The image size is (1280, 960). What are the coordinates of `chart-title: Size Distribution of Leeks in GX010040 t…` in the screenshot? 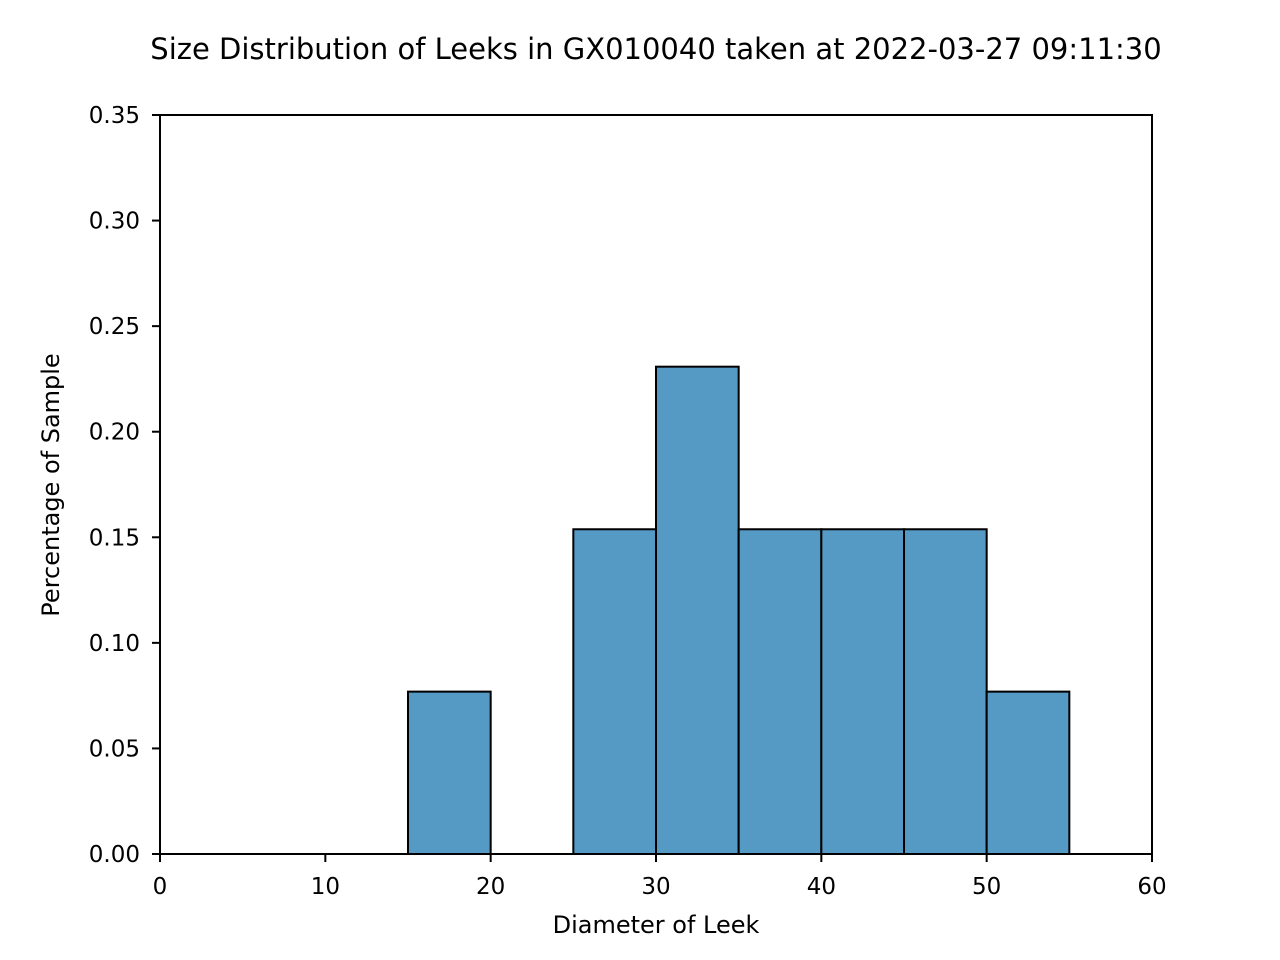 It's located at (655, 49).